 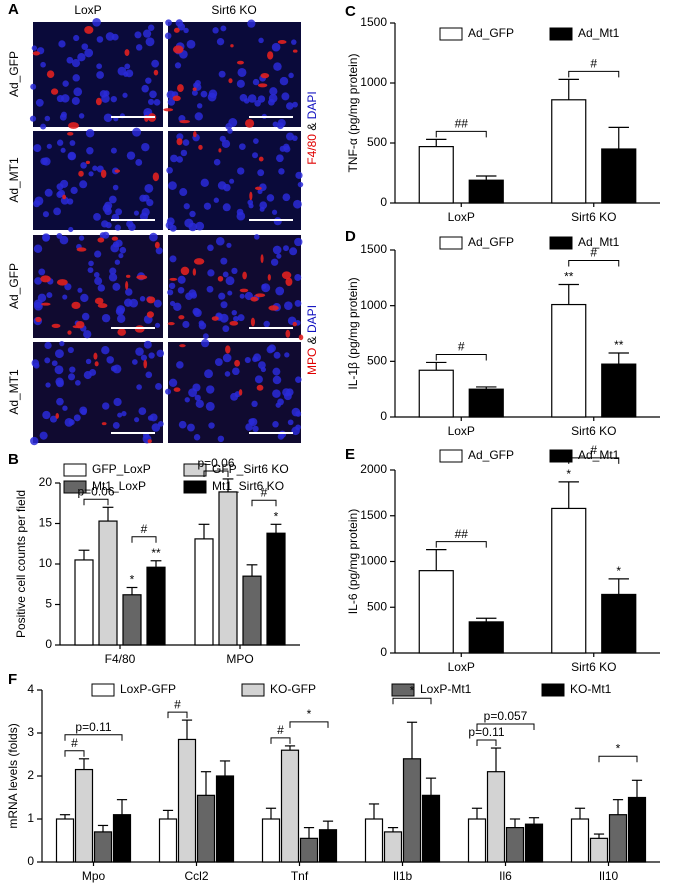 I want to click on panel-label: D, so click(x=350, y=236).